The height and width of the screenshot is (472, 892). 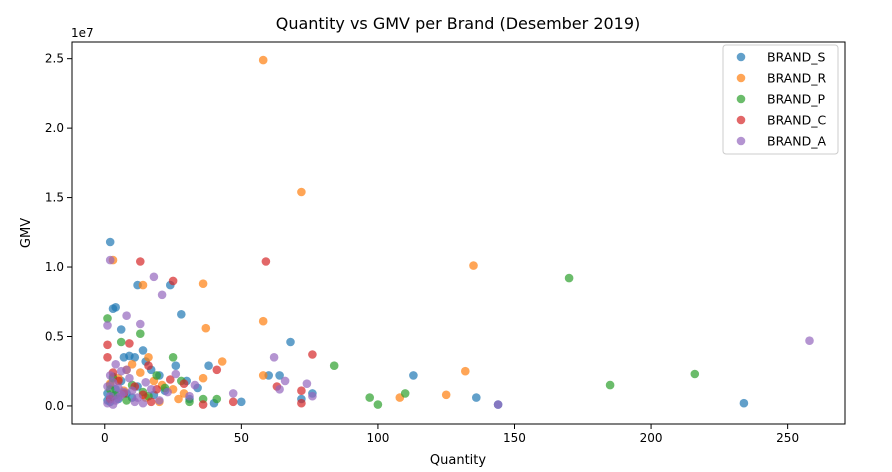 I want to click on legend-label: BRAND_C, so click(x=797, y=120).